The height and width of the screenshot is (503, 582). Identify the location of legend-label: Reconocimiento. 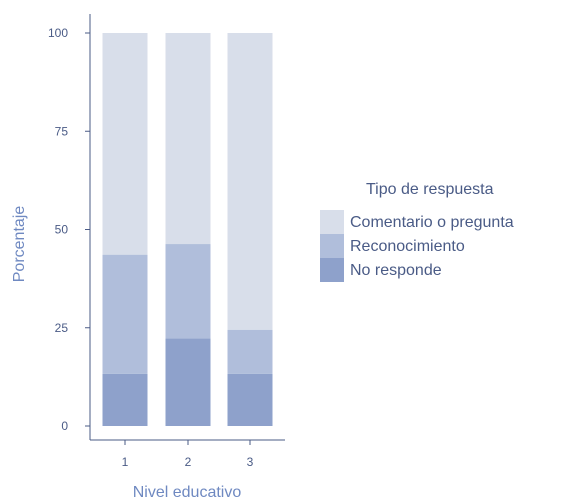
(407, 246).